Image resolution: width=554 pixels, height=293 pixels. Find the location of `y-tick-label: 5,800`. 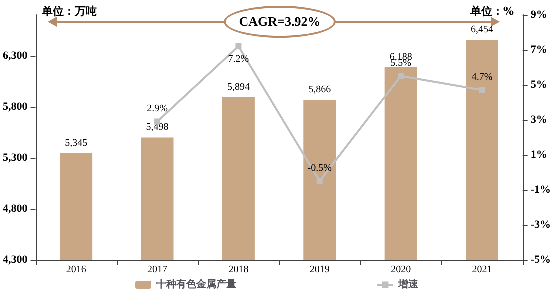

y-tick-label: 5,800 is located at coordinates (15, 106).